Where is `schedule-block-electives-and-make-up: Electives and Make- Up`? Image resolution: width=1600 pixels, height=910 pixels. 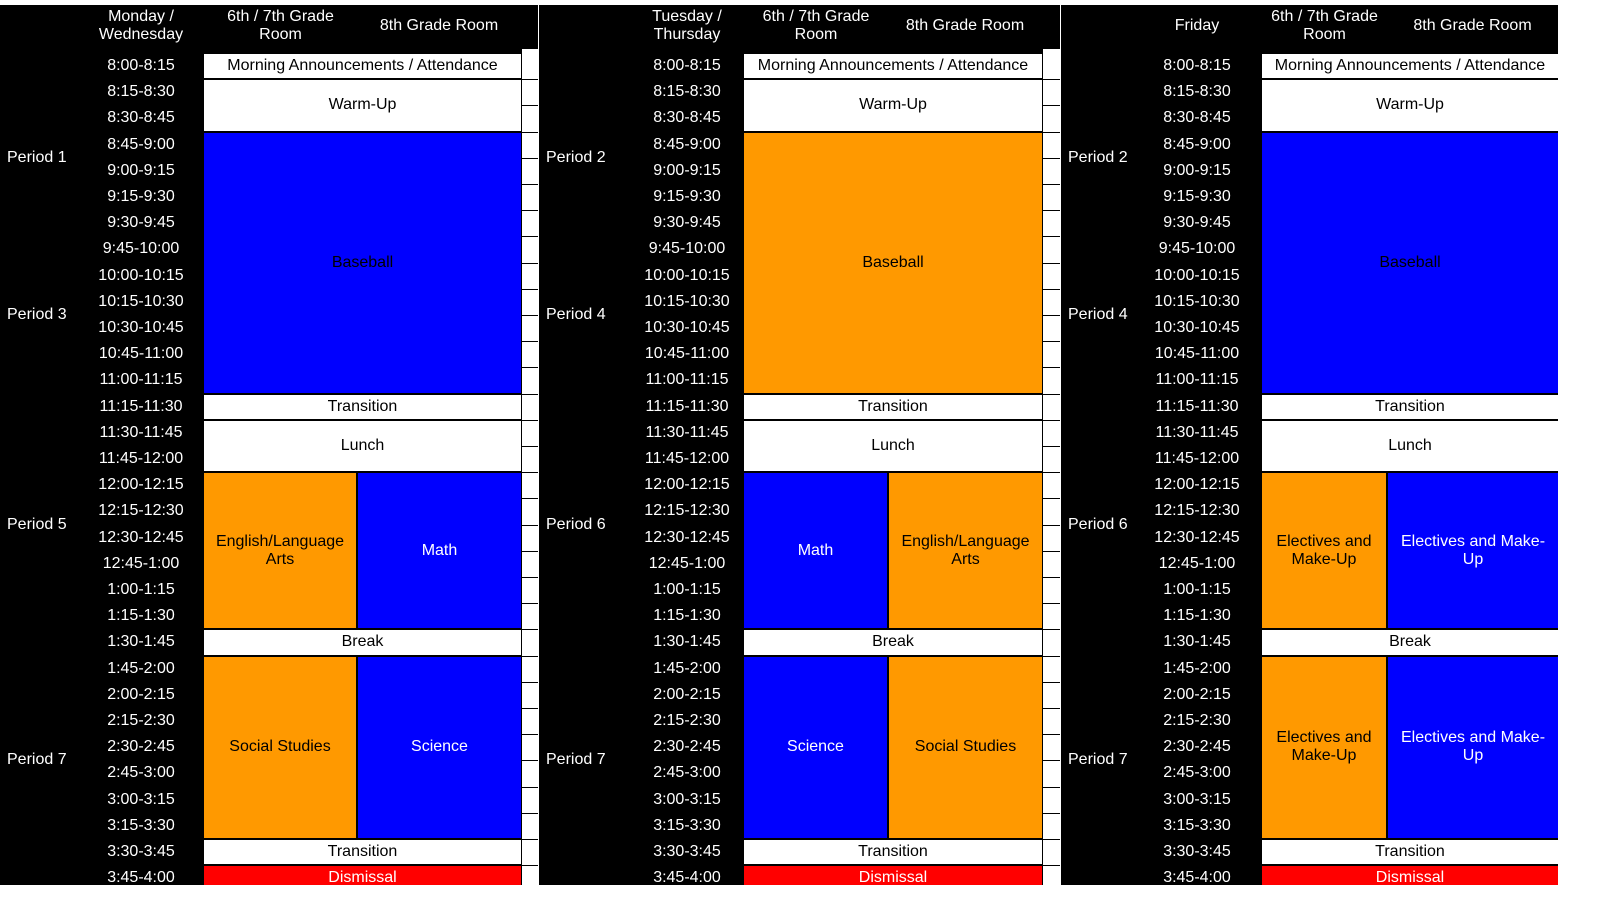 schedule-block-electives-and-make-up: Electives and Make- Up is located at coordinates (1473, 747).